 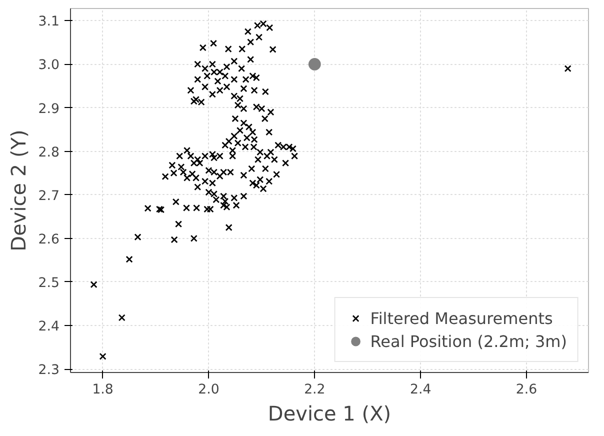 I want to click on legend-label: Filtered Measurements, so click(x=461, y=318).